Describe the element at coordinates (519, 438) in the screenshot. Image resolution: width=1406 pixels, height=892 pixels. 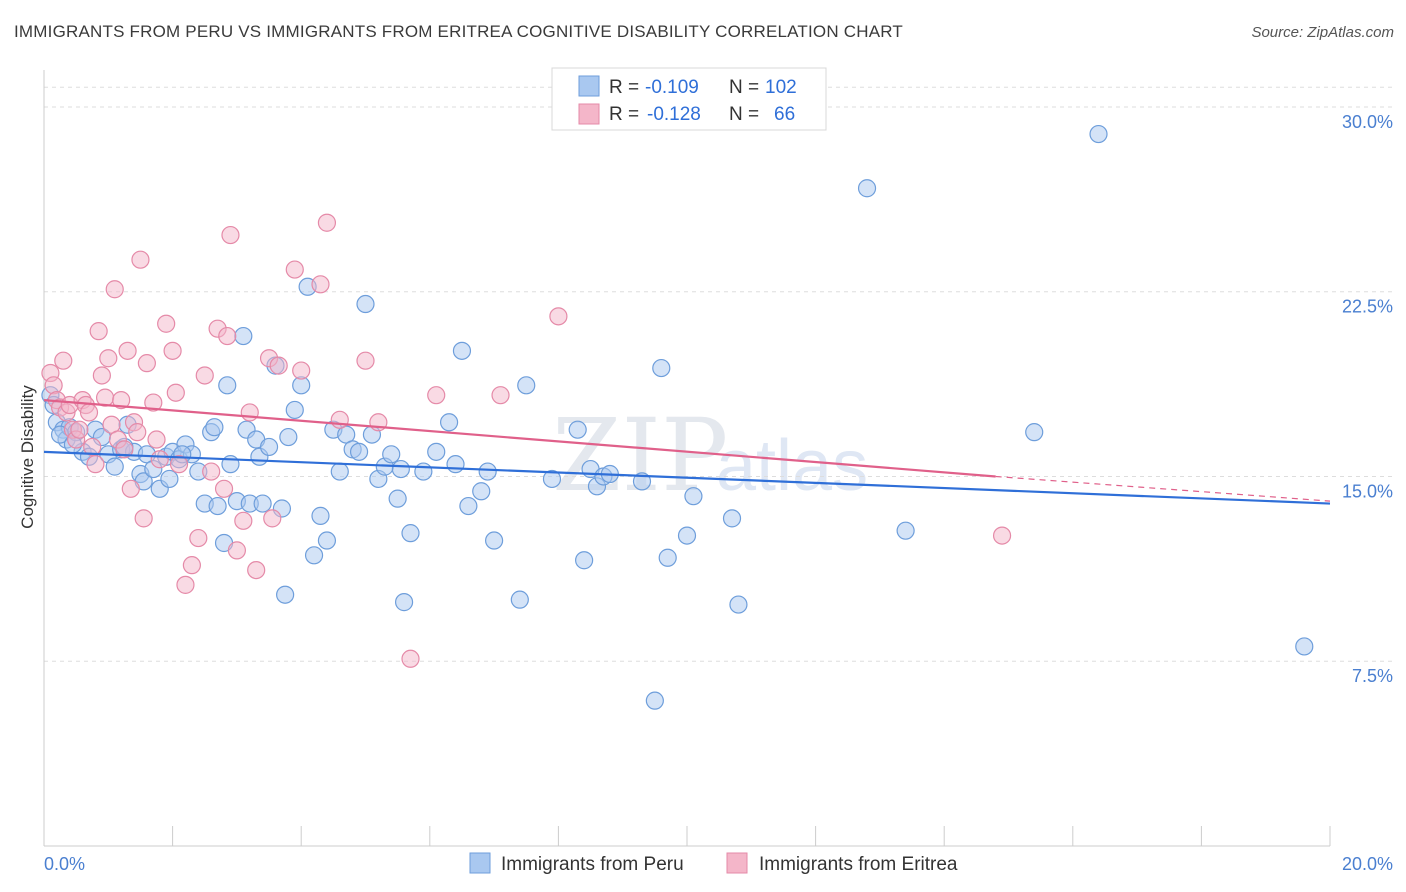
I see `trend-line-eritrea` at that location.